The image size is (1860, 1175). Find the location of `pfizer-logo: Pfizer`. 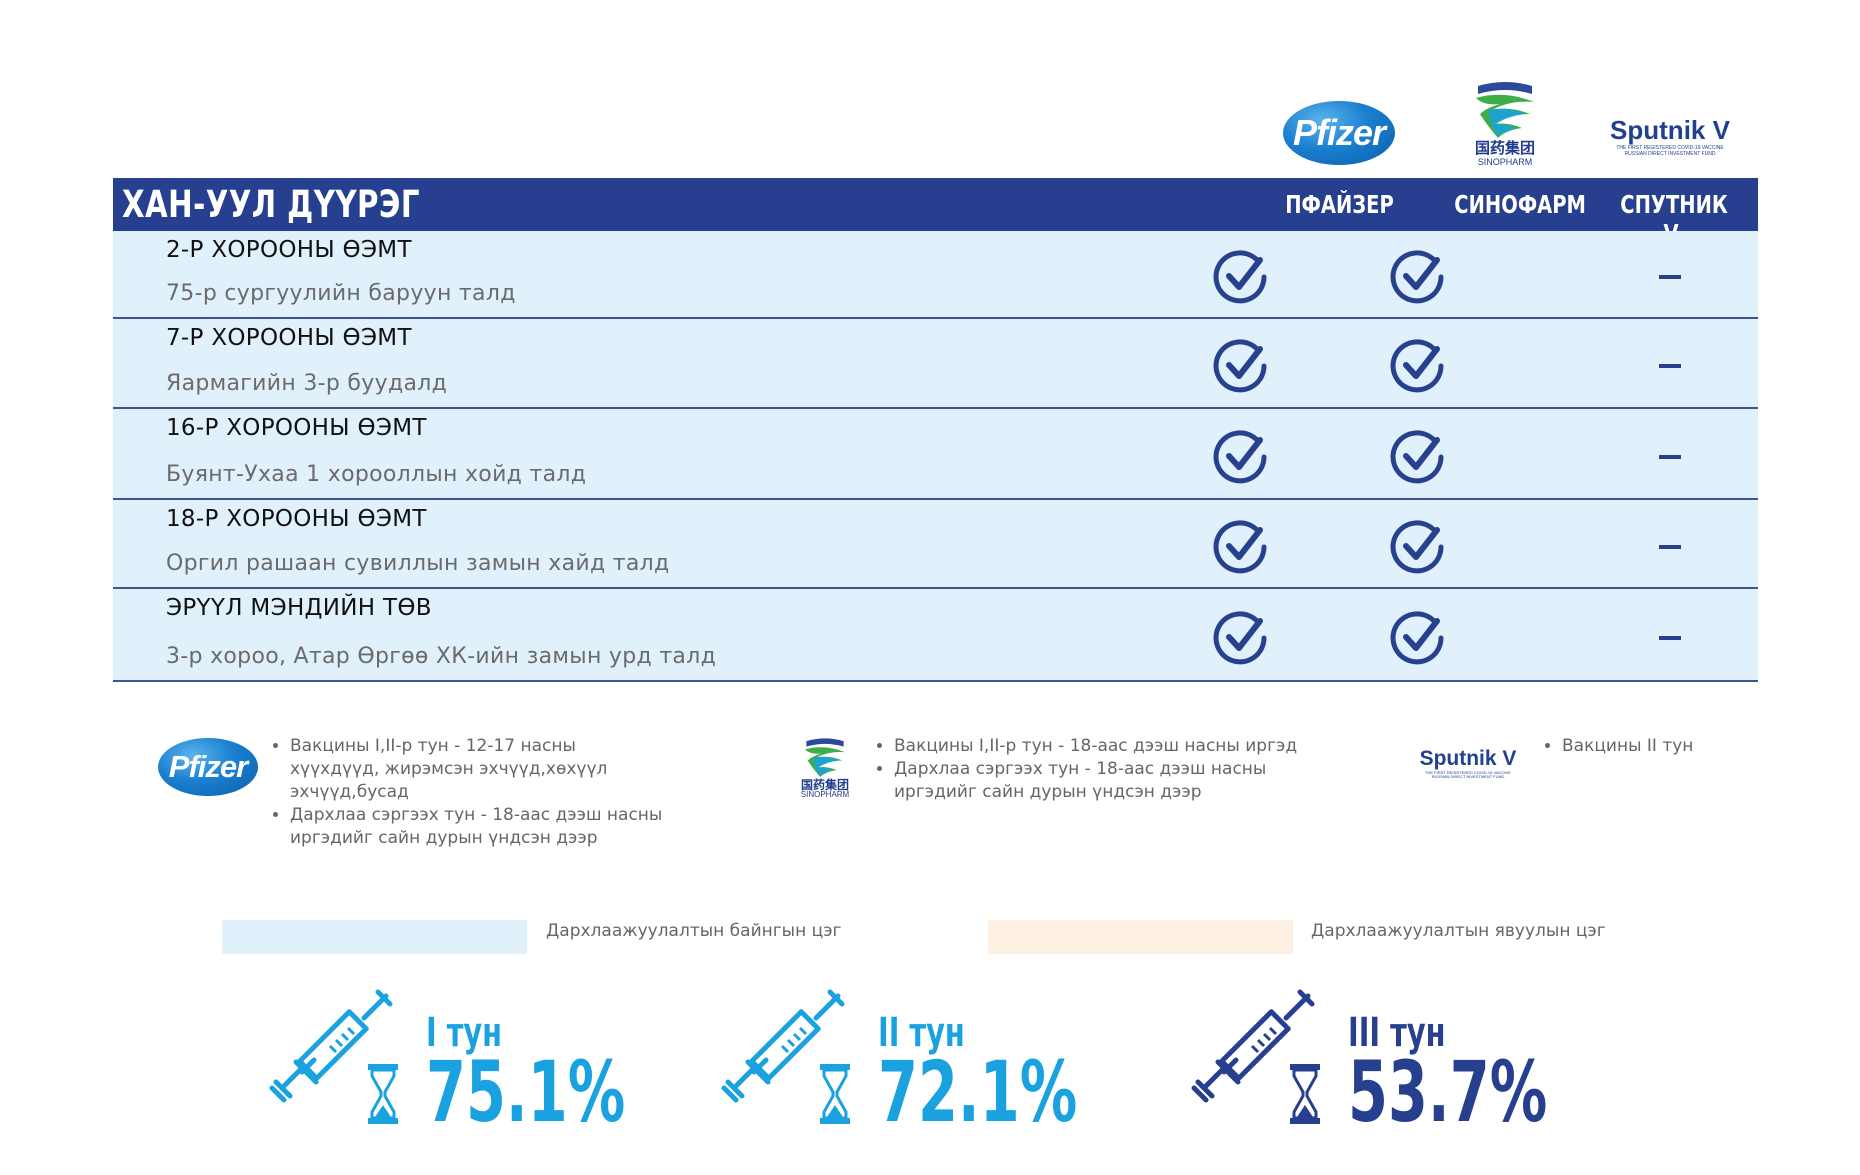

pfizer-logo: Pfizer is located at coordinates (1339, 133).